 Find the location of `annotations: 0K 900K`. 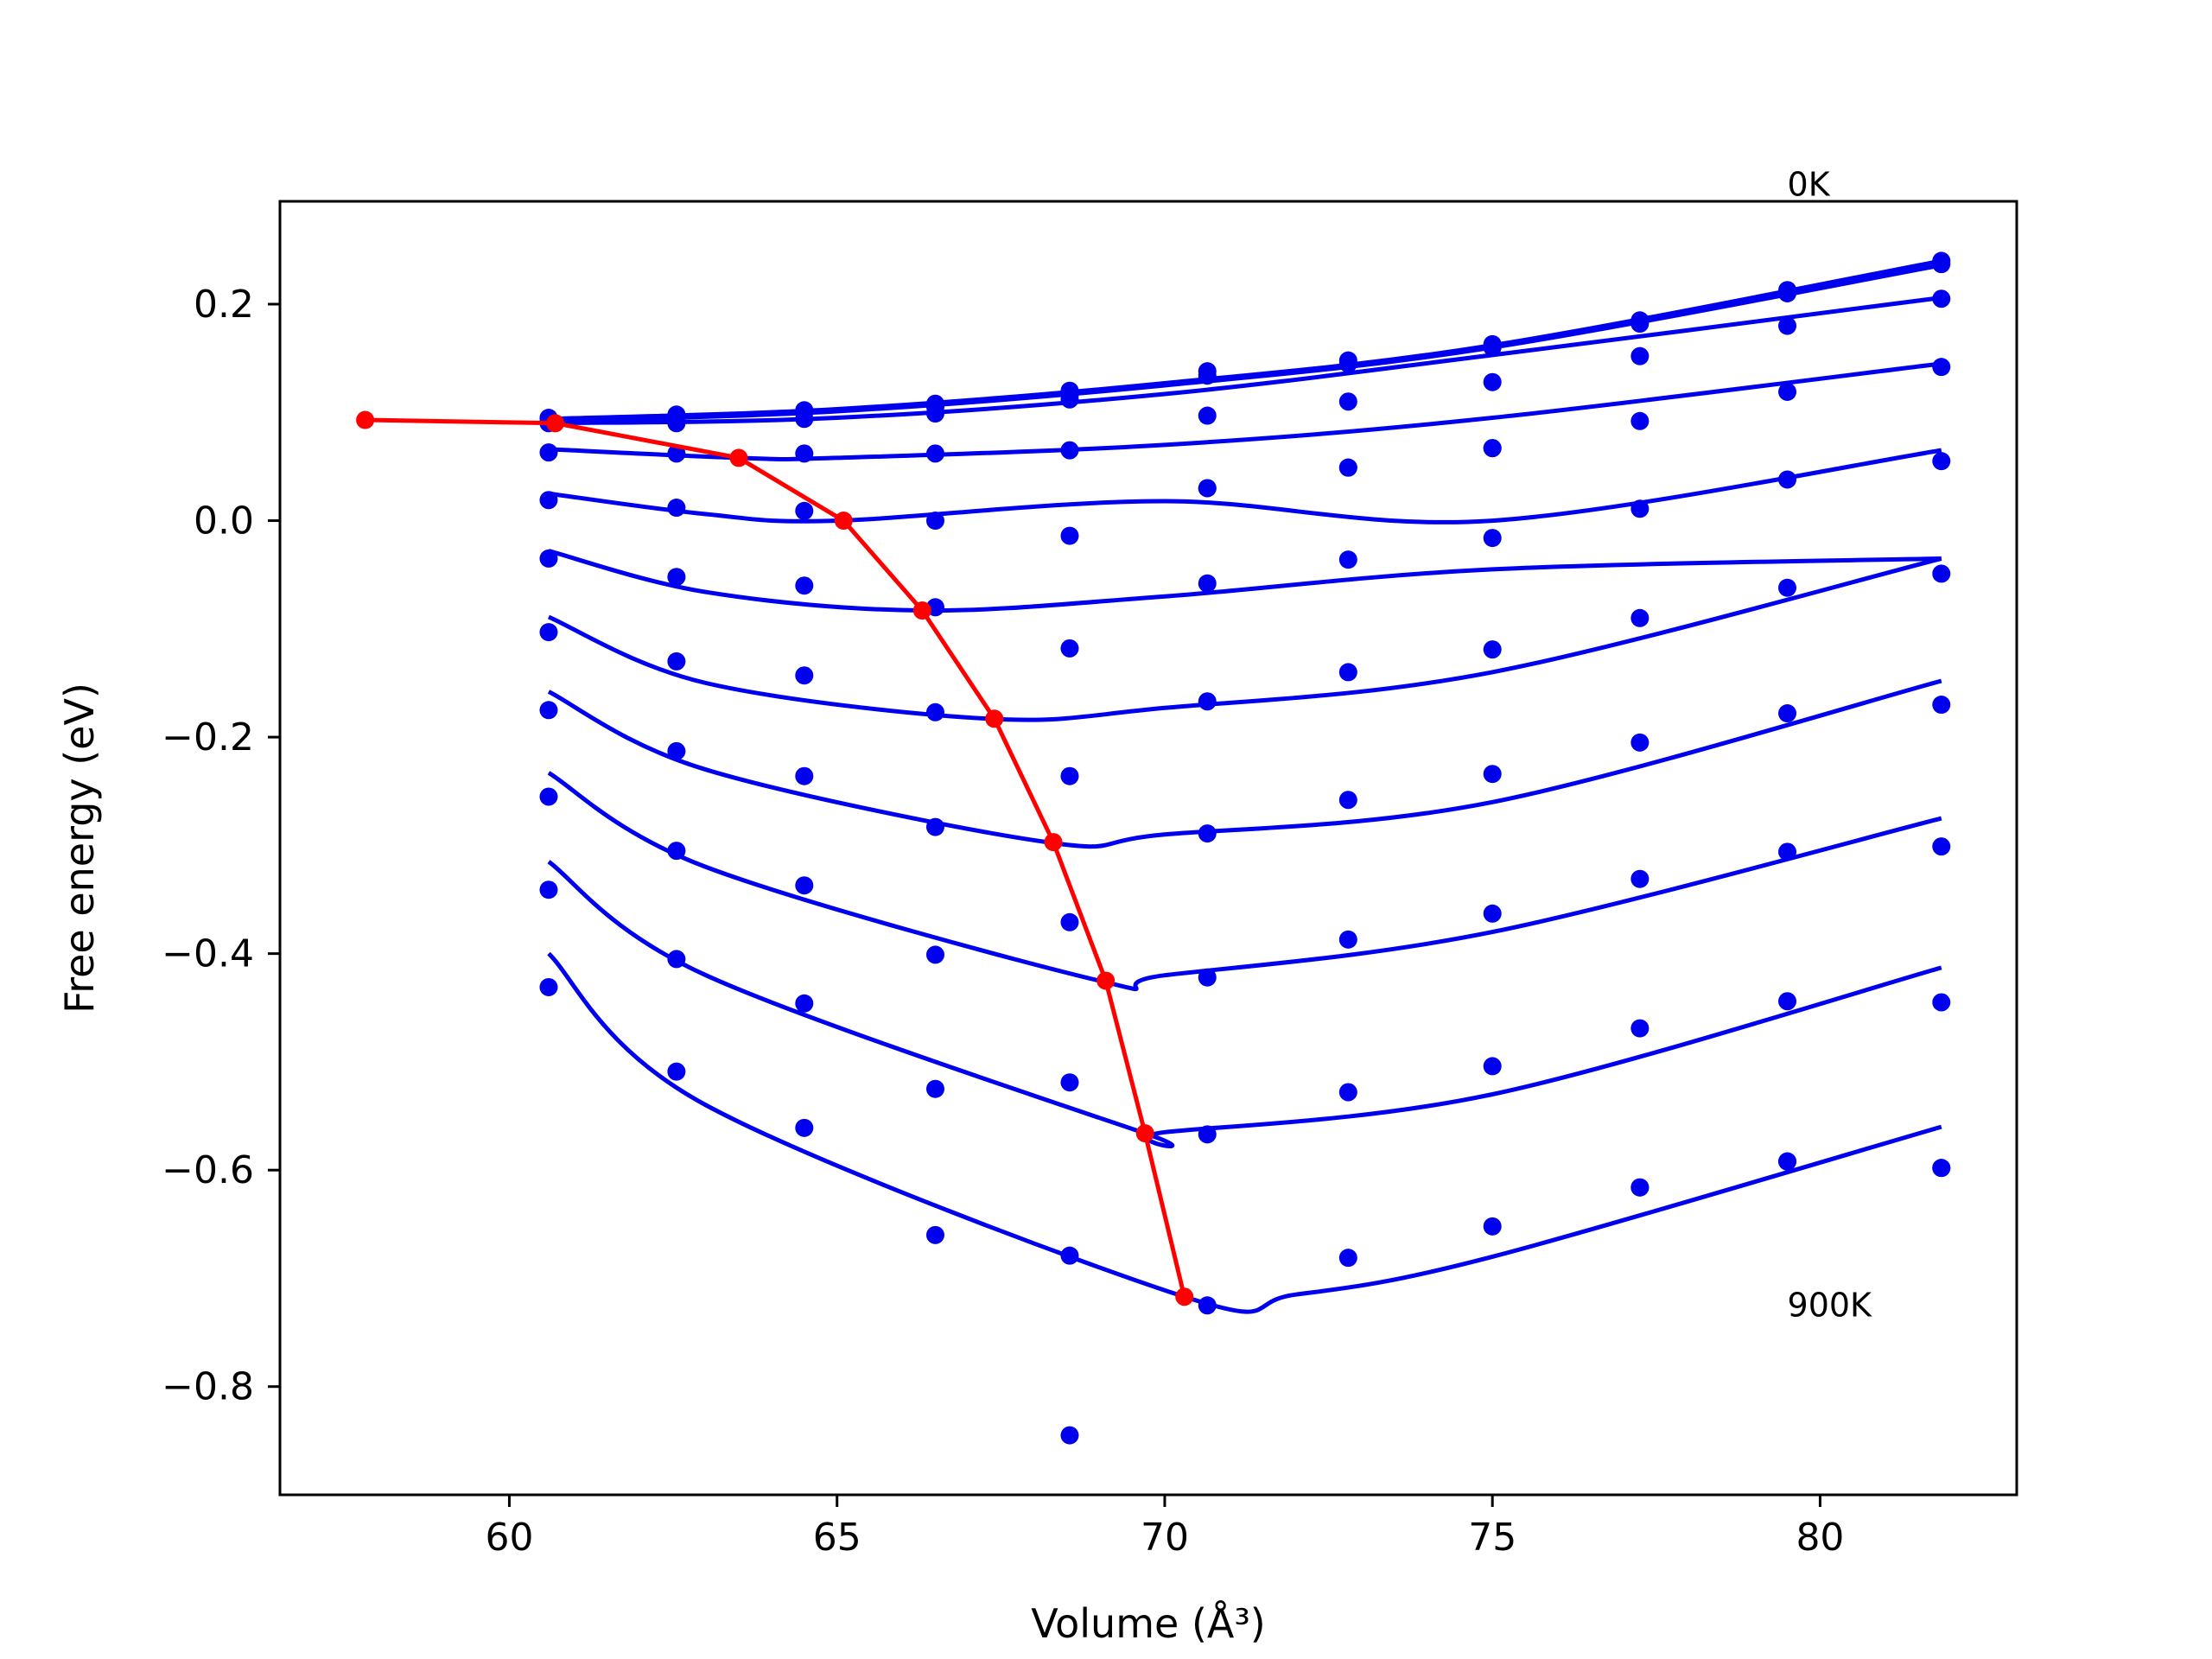

annotations: 0K 900K is located at coordinates (1830, 745).